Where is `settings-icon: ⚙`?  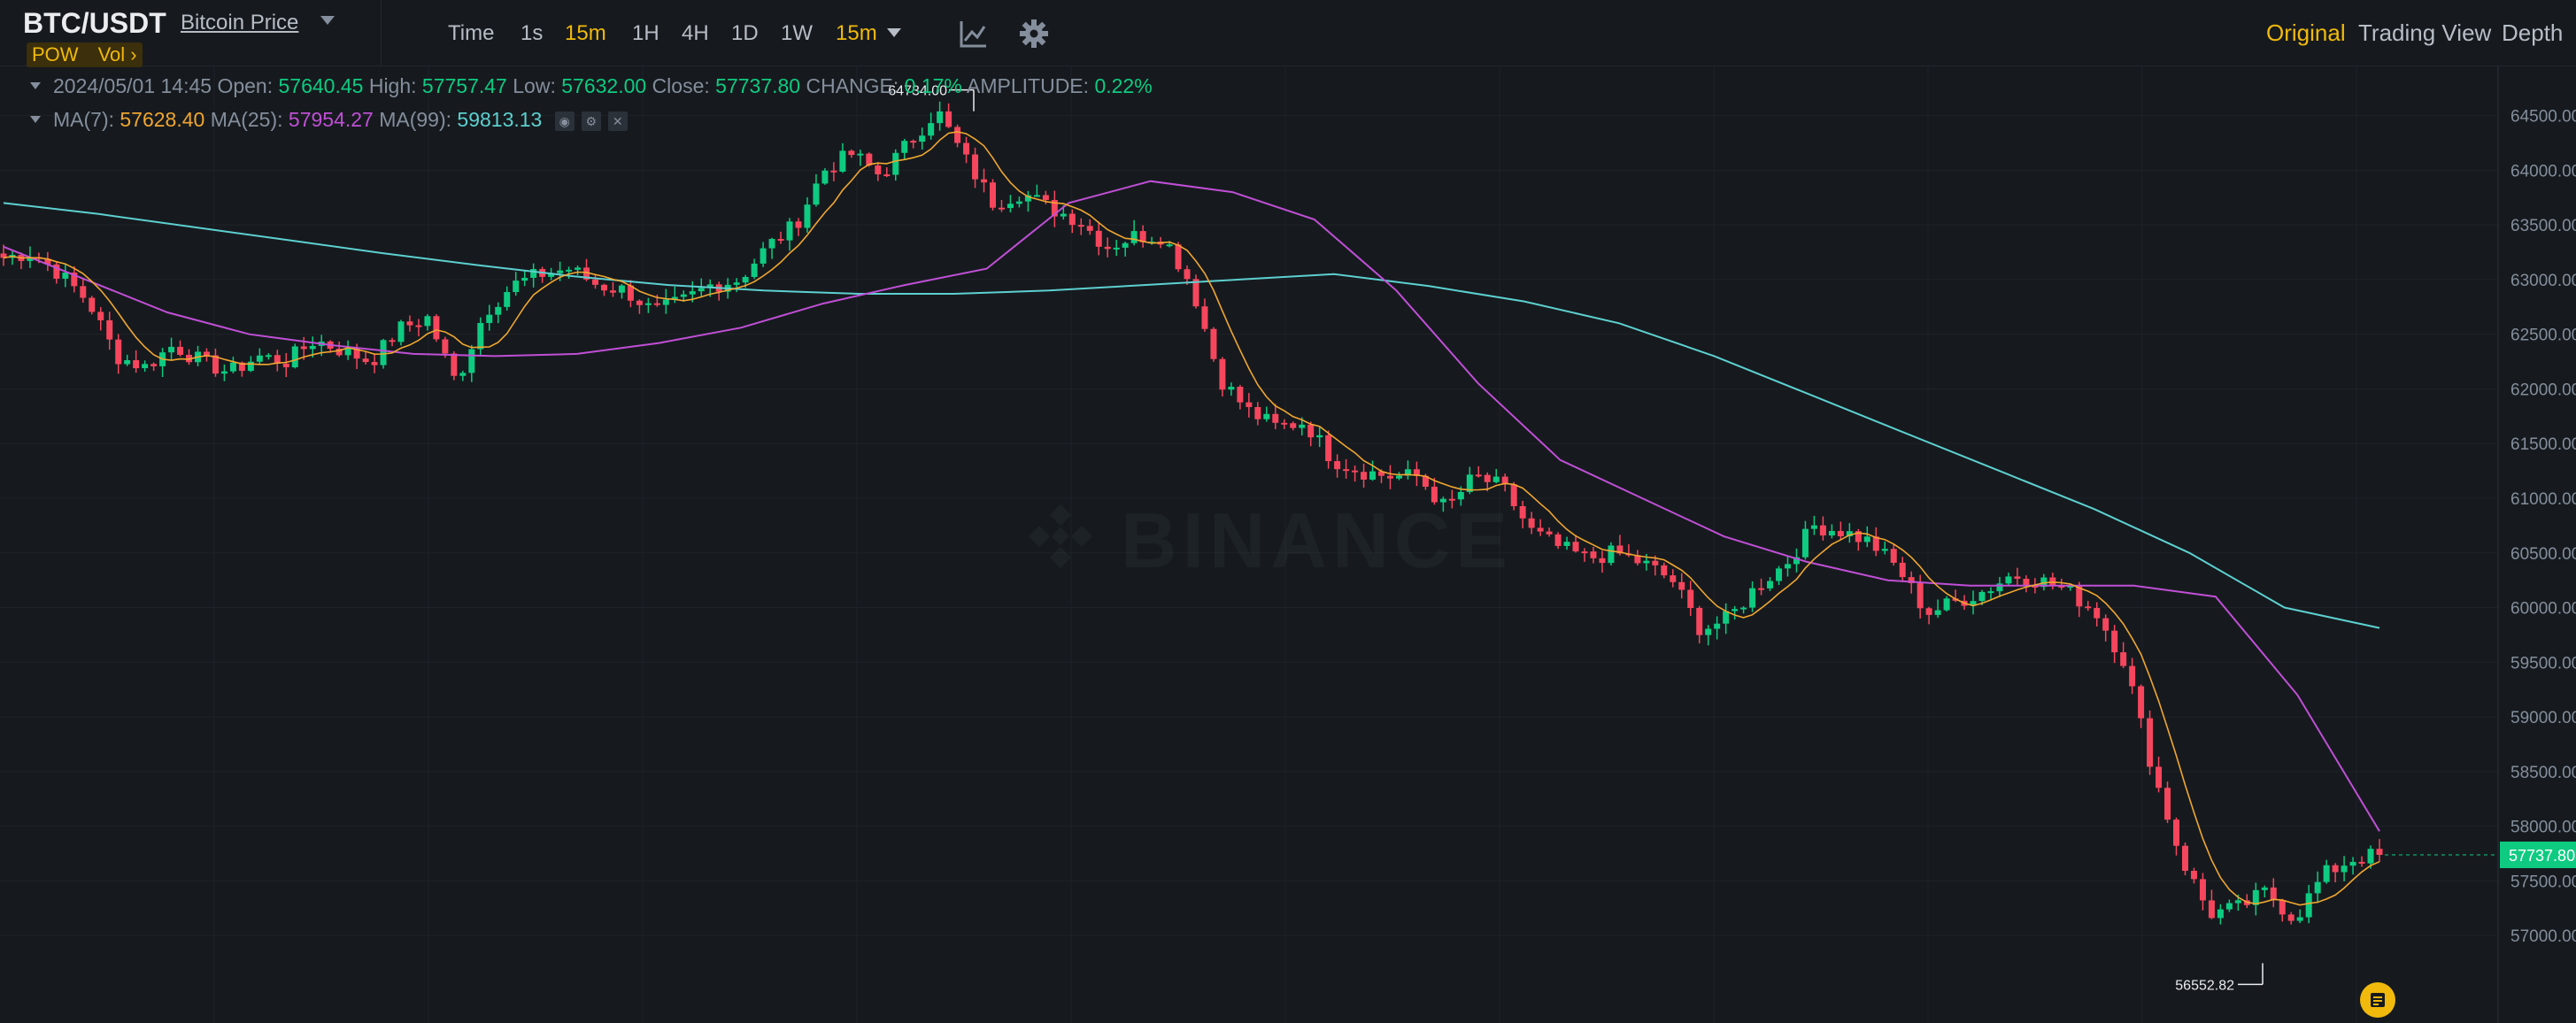 settings-icon: ⚙ is located at coordinates (591, 121).